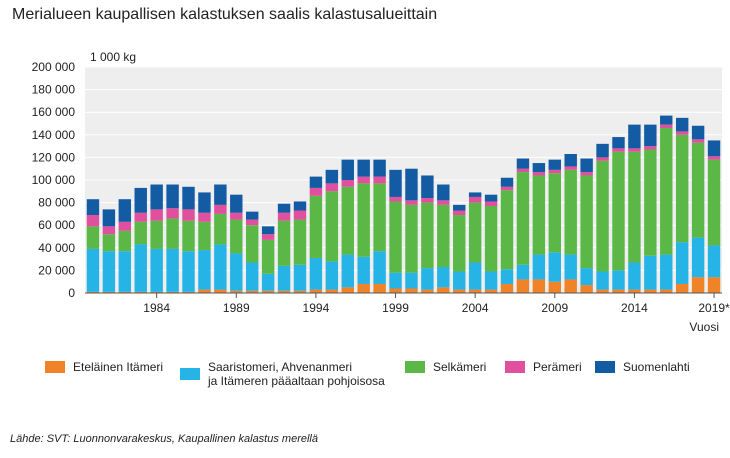 The height and width of the screenshot is (458, 730). Describe the element at coordinates (415, 367) in the screenshot. I see `legend-swatch-selkameri` at that location.